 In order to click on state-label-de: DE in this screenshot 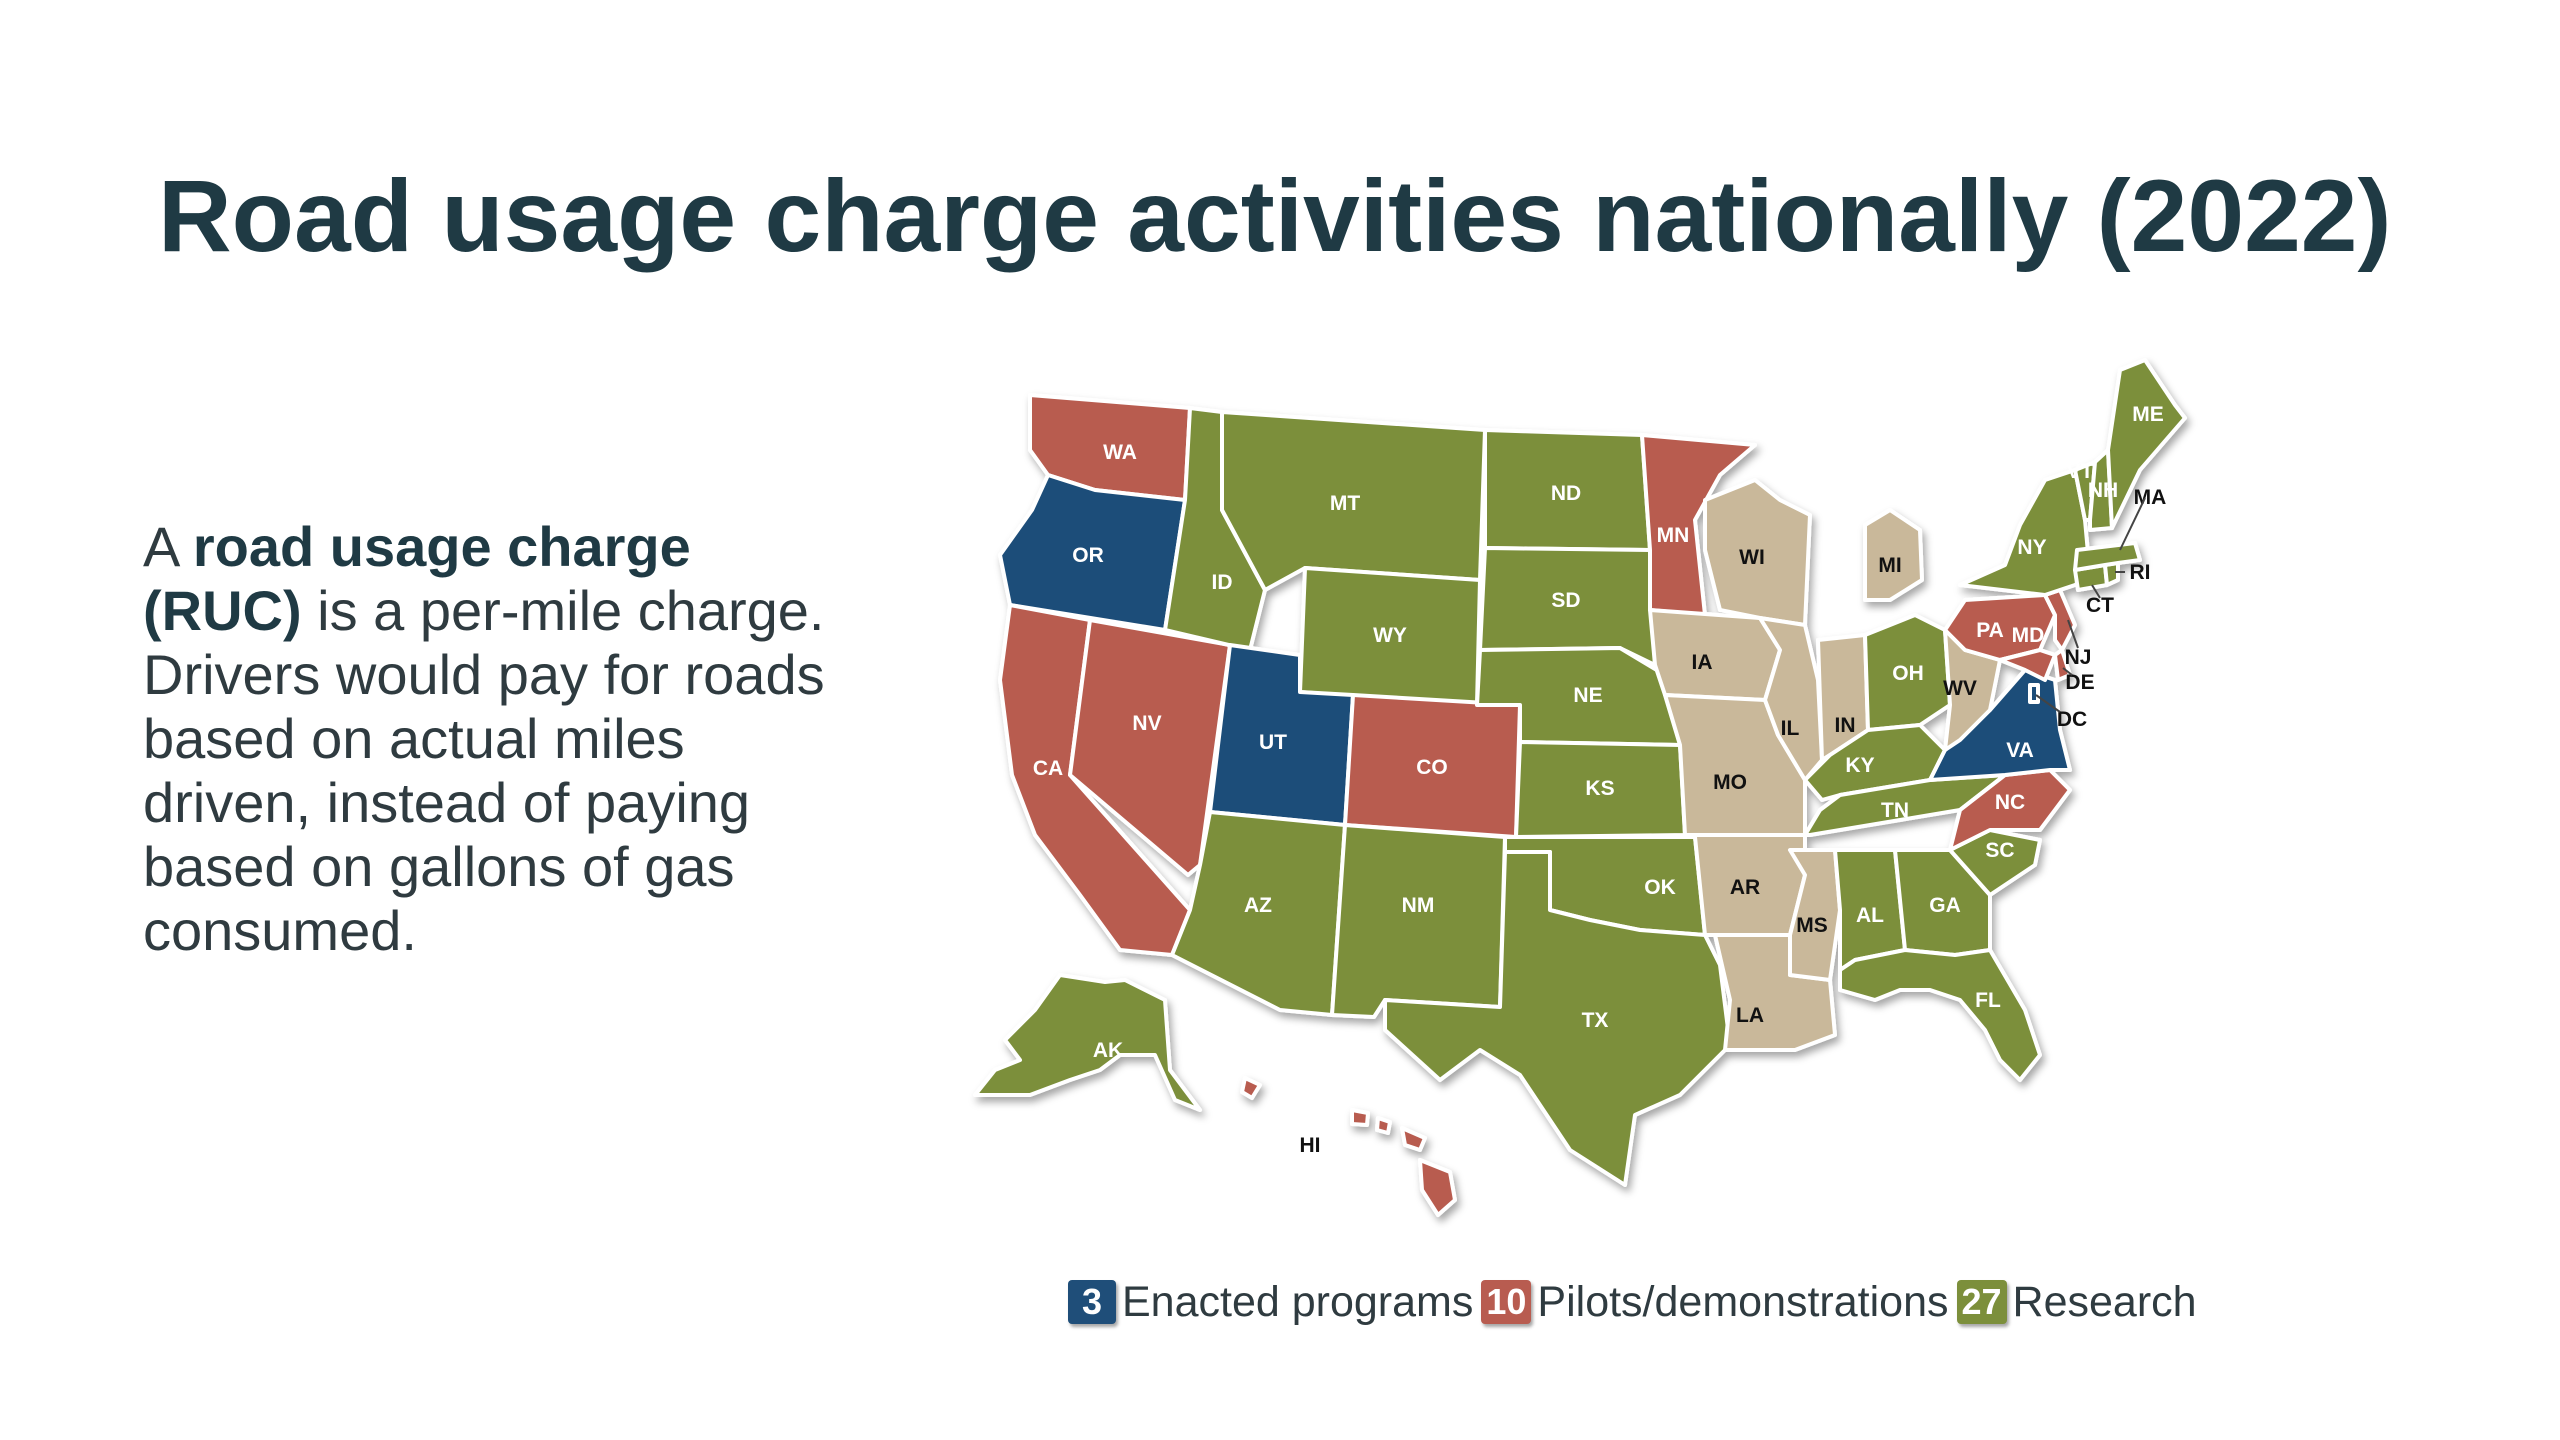, I will do `click(2079, 682)`.